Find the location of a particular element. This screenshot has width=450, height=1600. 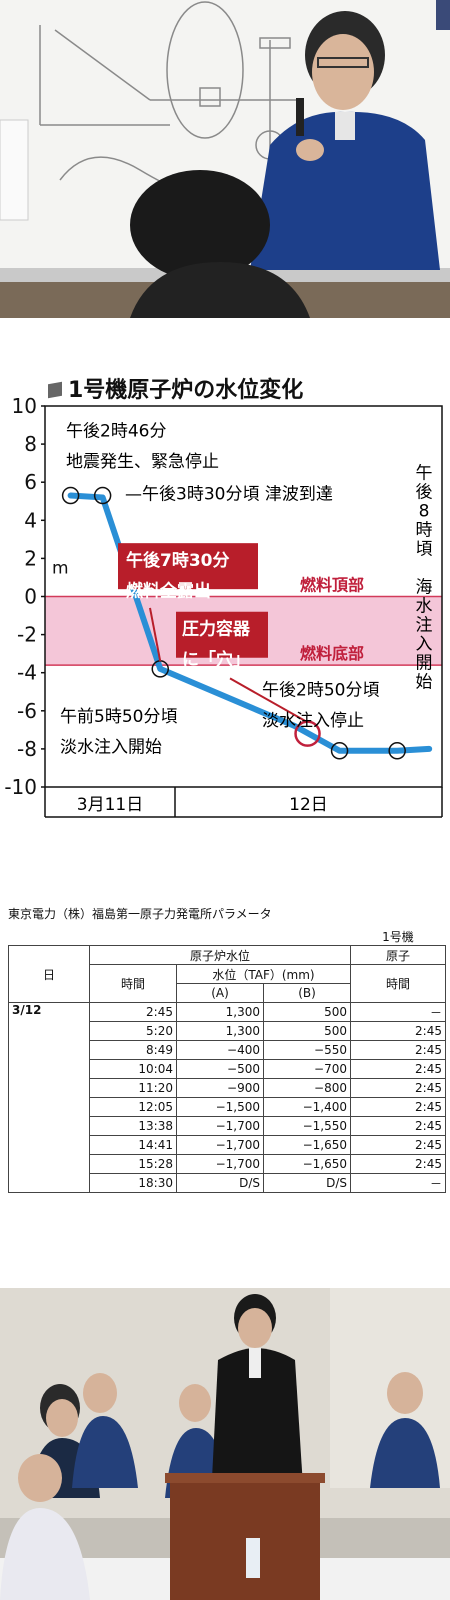

vertical-annotation-char: 頃 is located at coordinates (424, 549).